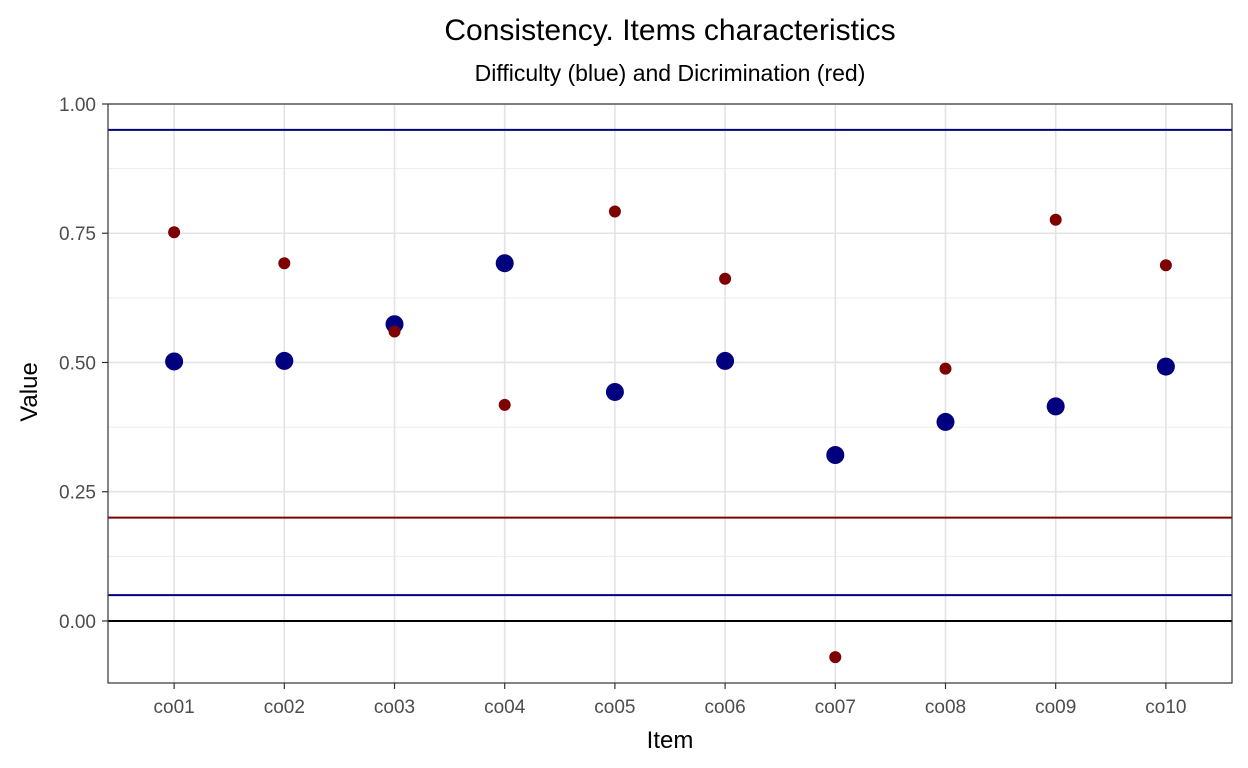 This screenshot has height=768, width=1248. What do you see at coordinates (77, 363) in the screenshot?
I see `y-tick-label: 0.50` at bounding box center [77, 363].